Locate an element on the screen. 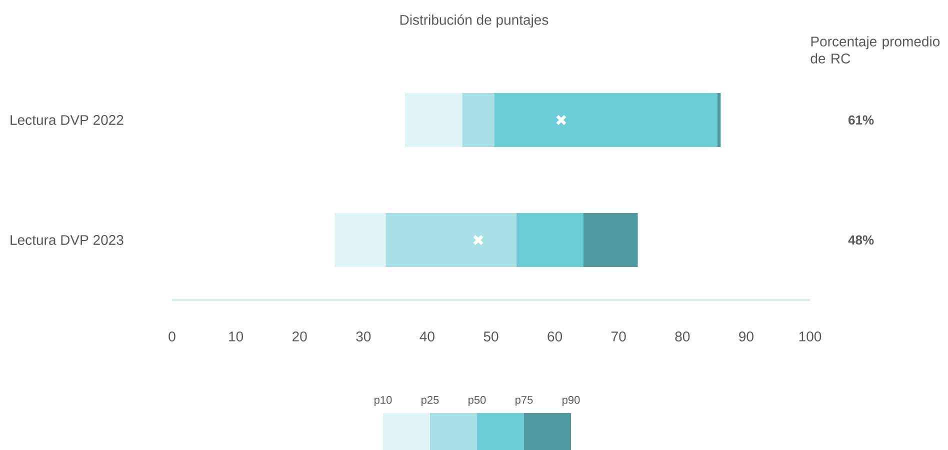 This screenshot has height=450, width=948. y-tick-label: Lectura DVP 2023 is located at coordinates (67, 240).